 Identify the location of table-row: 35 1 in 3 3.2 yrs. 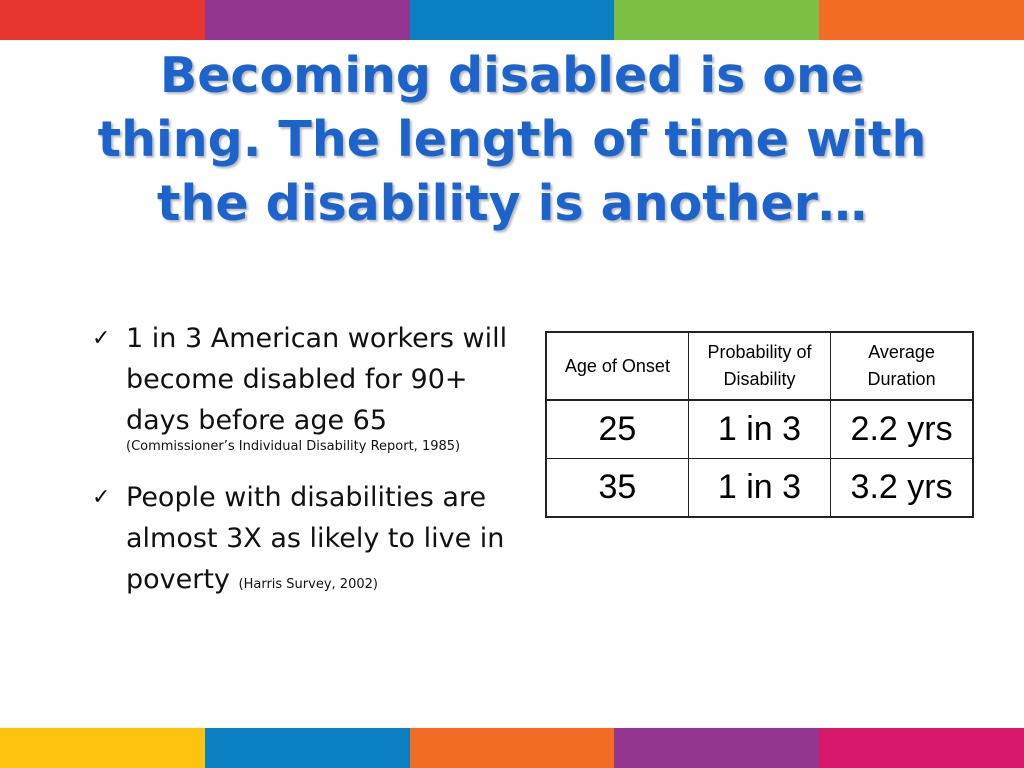
(759, 488).